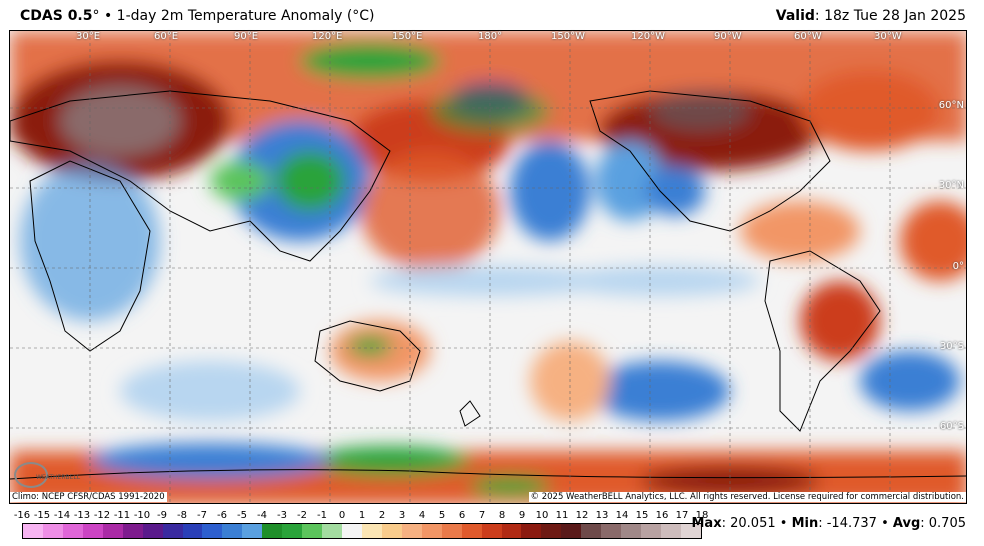 This screenshot has height=546, width=984. Describe the element at coordinates (805, 523) in the screenshot. I see `min-label: Min` at that location.